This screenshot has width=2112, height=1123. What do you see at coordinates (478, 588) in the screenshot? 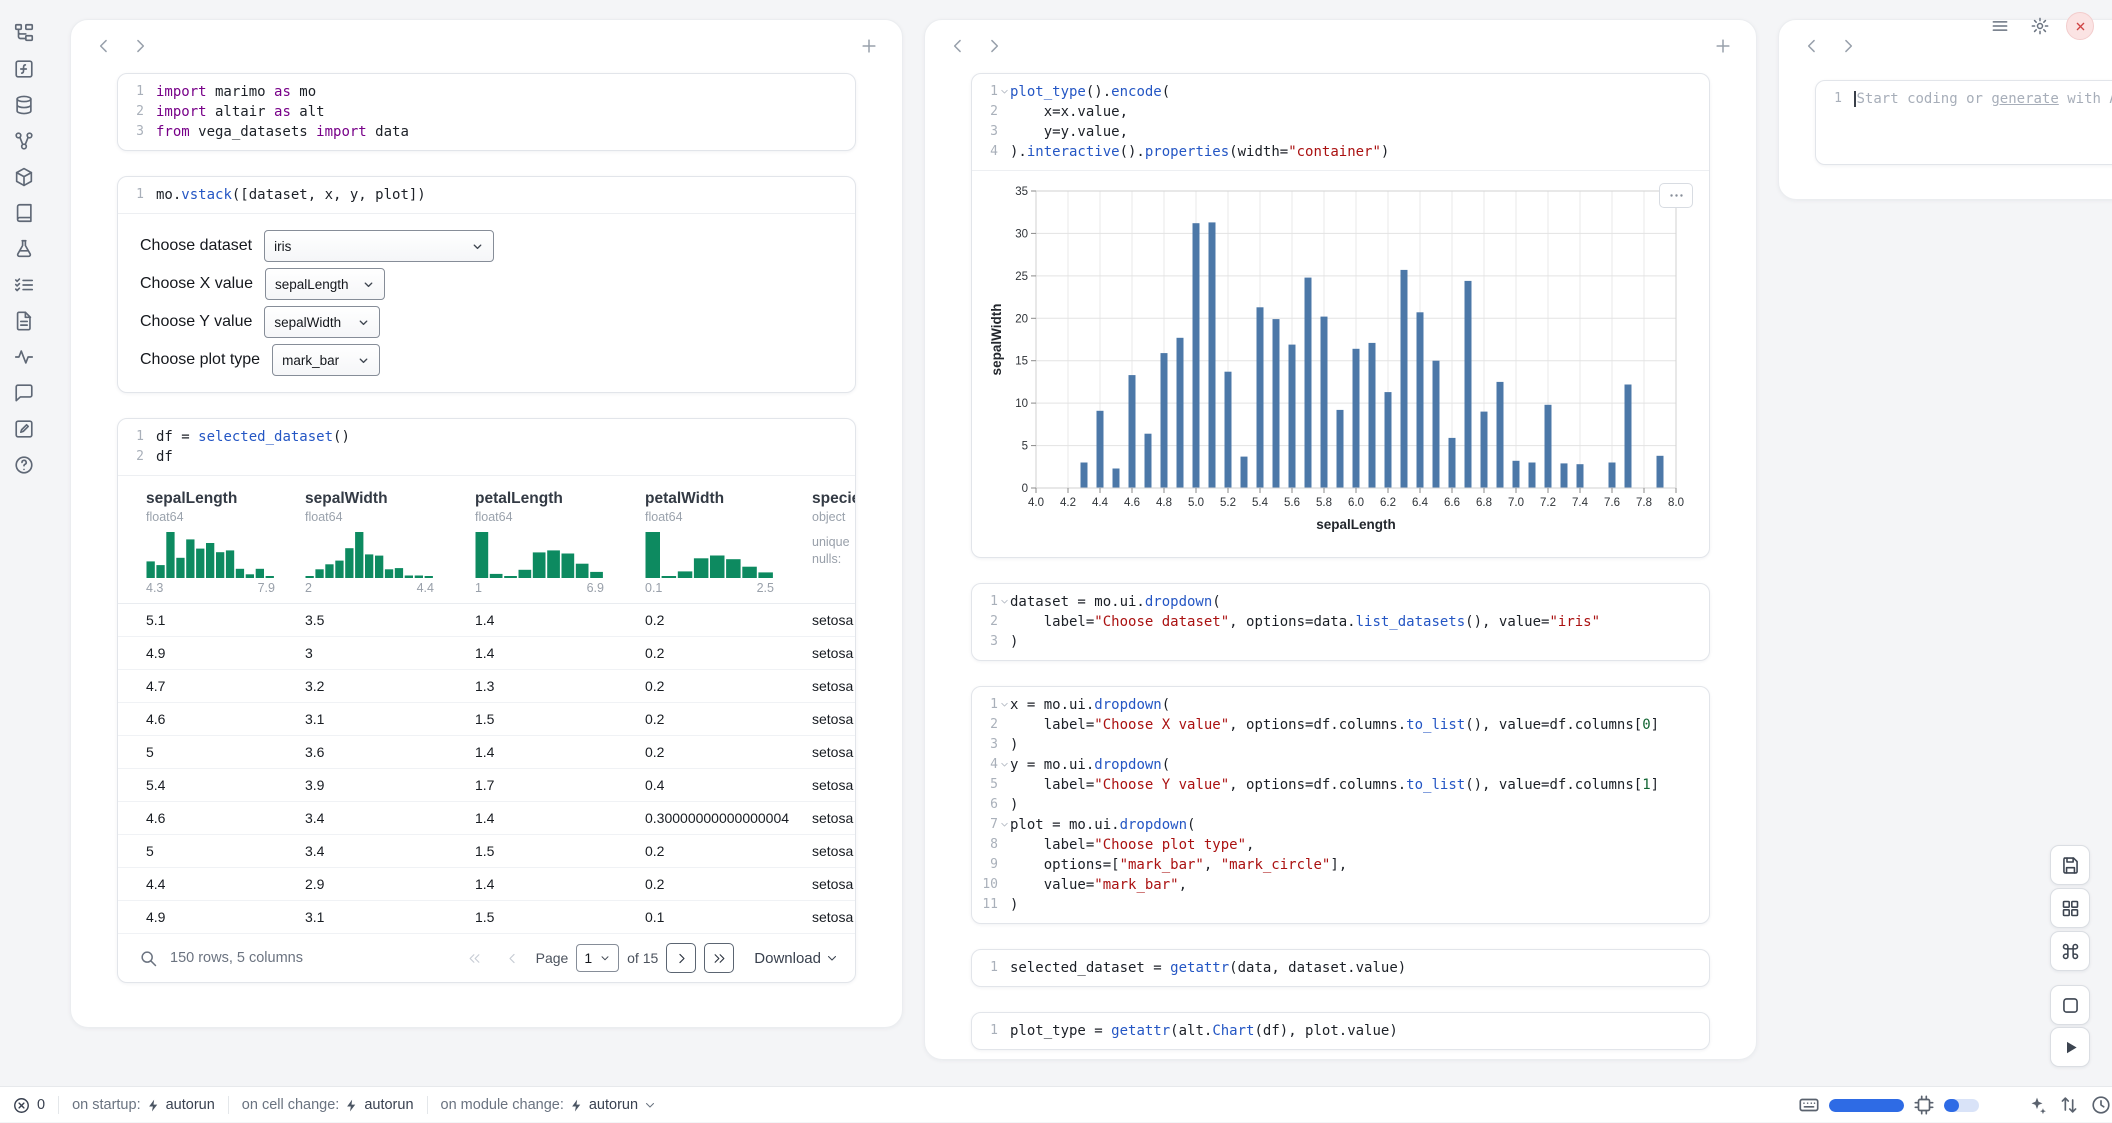
I see `range-min: 1` at bounding box center [478, 588].